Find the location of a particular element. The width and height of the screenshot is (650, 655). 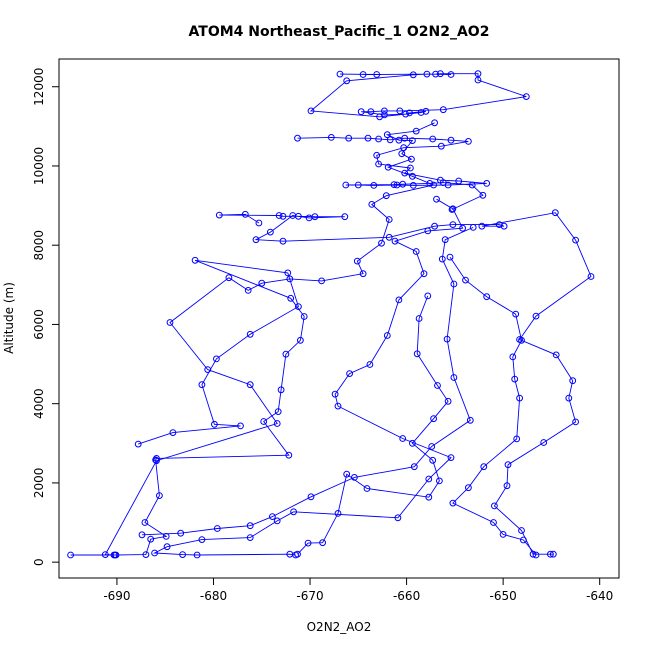

x-axis: -690 -680 -670 -660 -650 -640 is located at coordinates (358, 590).